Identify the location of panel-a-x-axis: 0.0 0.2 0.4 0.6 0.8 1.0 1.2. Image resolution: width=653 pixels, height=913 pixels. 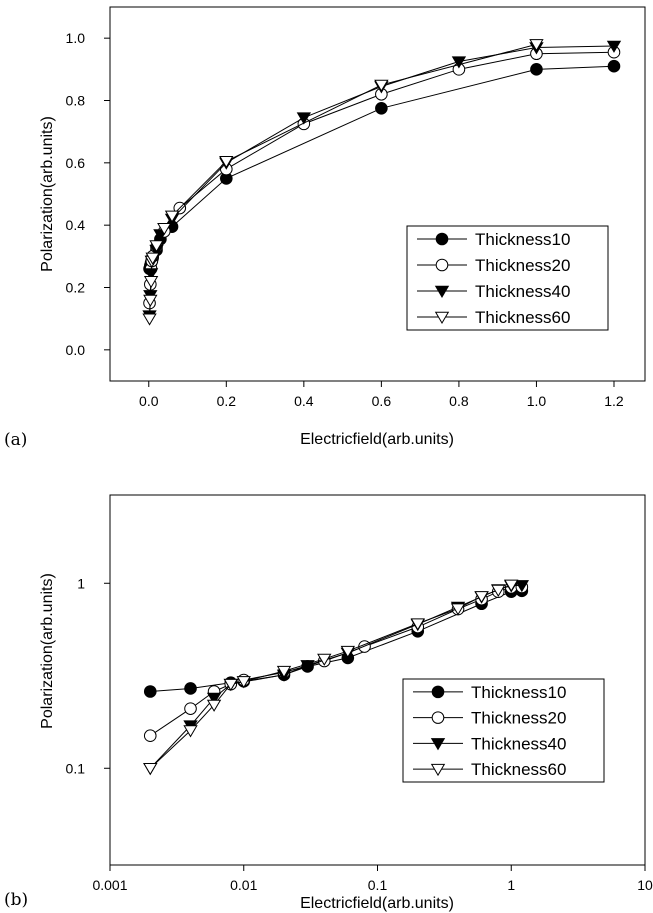
(377, 394).